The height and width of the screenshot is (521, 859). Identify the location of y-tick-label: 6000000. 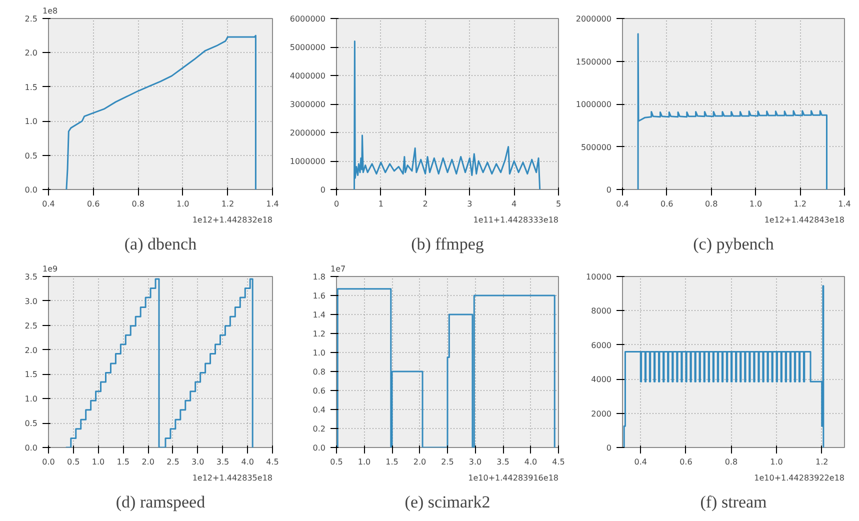
(308, 19).